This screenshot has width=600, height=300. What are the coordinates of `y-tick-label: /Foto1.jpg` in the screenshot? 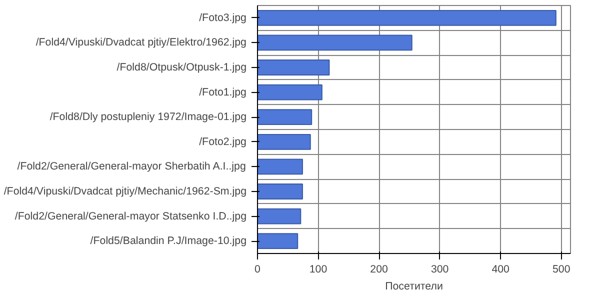 It's located at (223, 92).